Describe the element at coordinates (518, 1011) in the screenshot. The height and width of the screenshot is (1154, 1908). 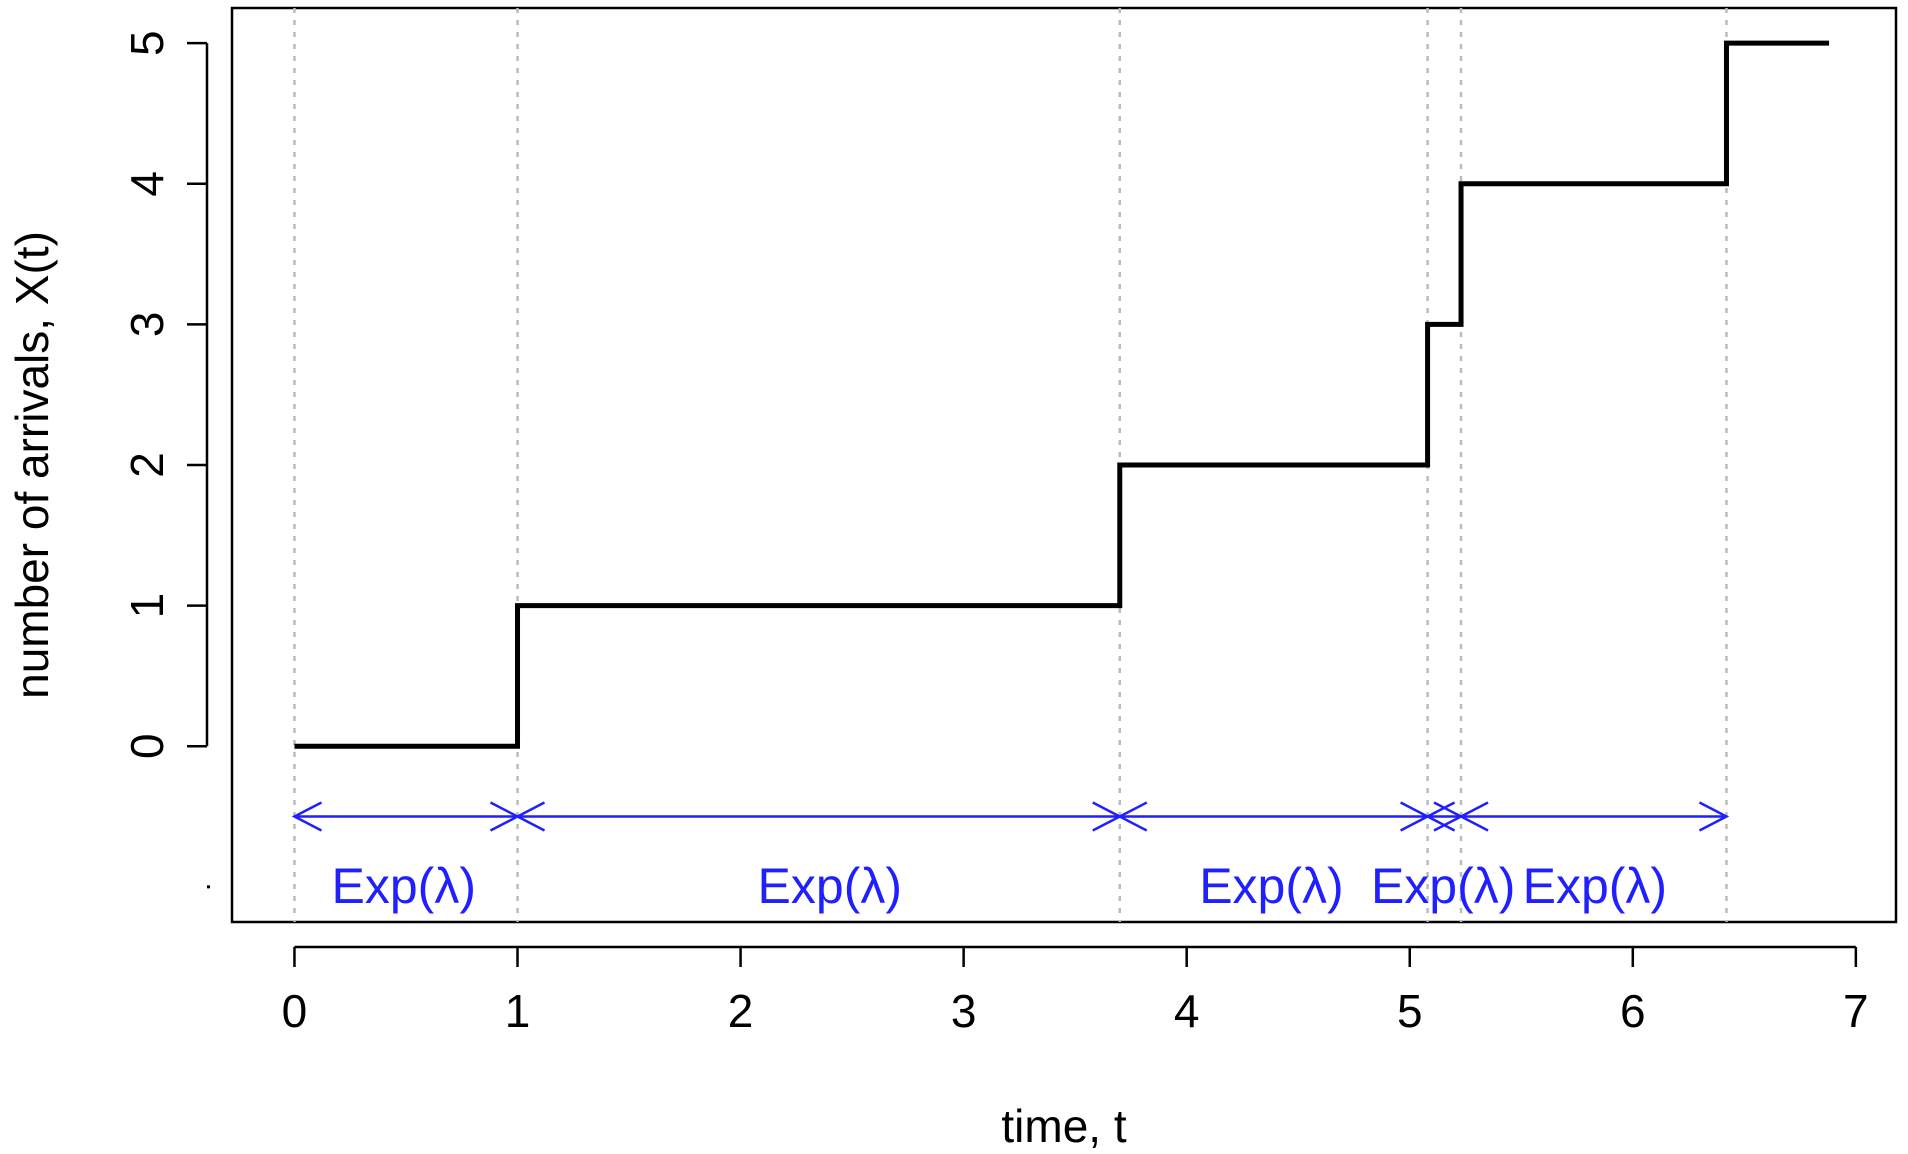
I see `x-tick-label: 1` at that location.